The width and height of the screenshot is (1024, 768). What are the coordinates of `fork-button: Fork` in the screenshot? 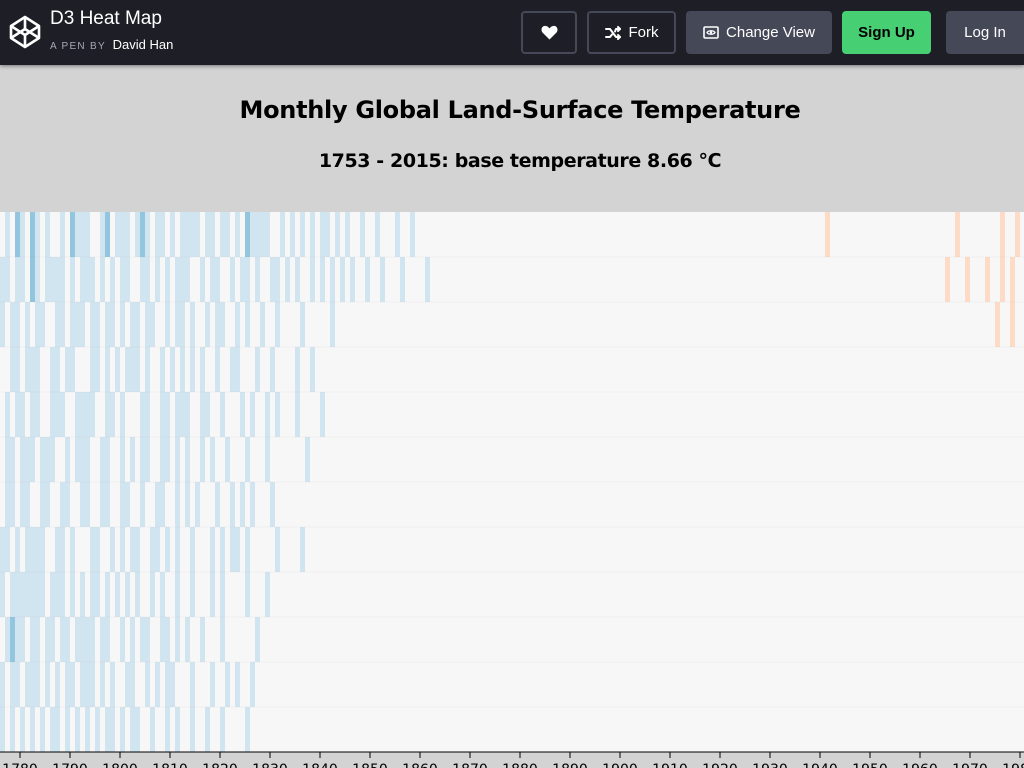 It's located at (631, 32).